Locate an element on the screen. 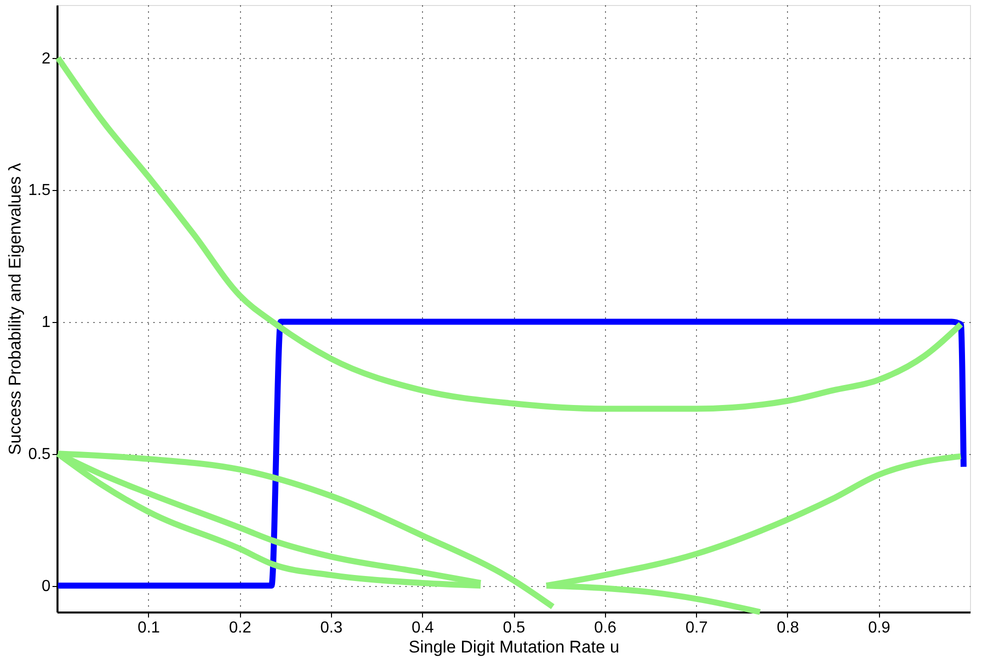  x-tick-label: 0.3 is located at coordinates (331, 628).